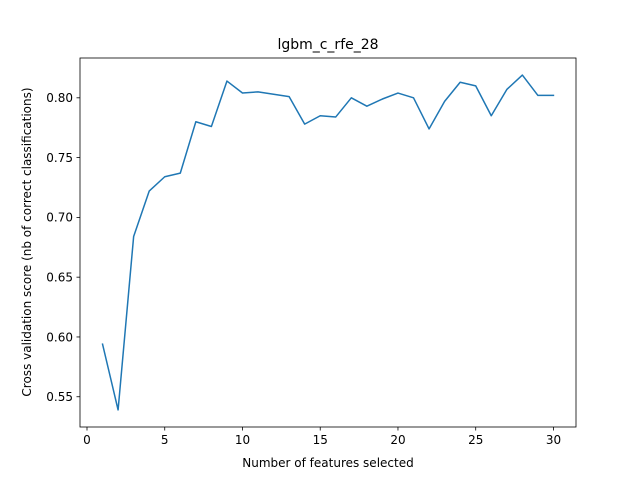  What do you see at coordinates (59, 277) in the screenshot?
I see `y-tick-label: 0.65` at bounding box center [59, 277].